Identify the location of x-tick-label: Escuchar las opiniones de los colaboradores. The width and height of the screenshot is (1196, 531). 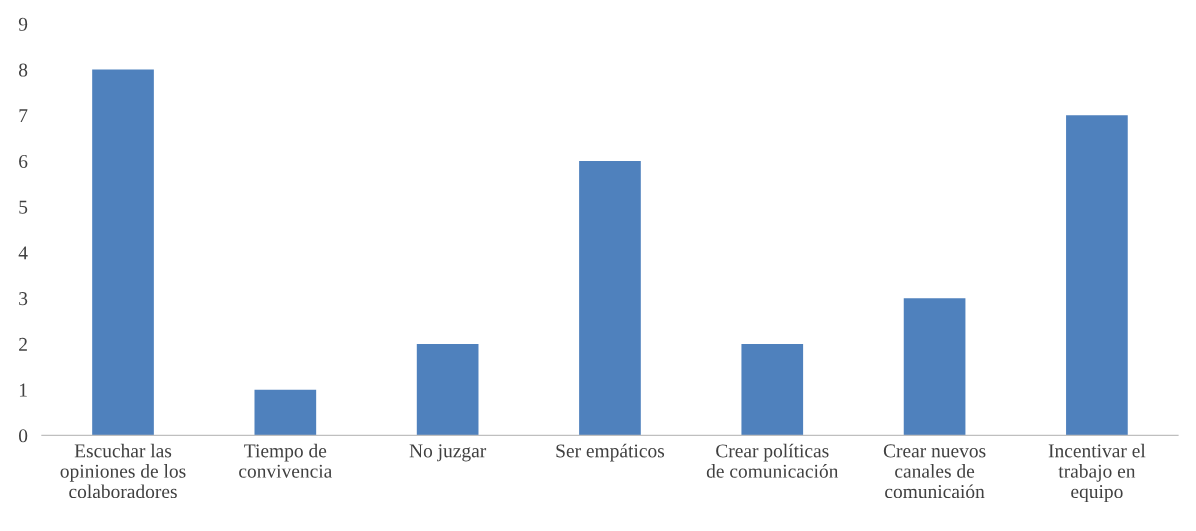
(123, 471).